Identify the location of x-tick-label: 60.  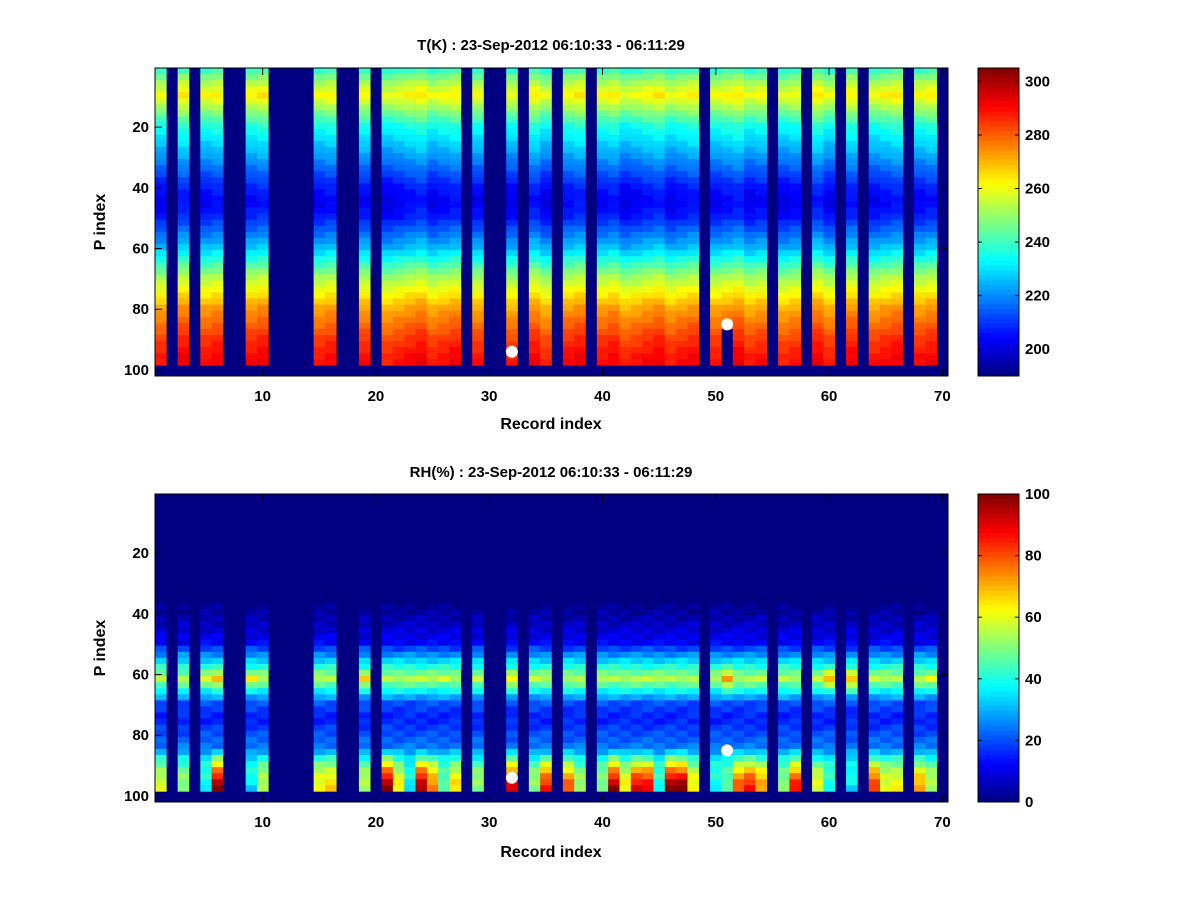
(829, 396).